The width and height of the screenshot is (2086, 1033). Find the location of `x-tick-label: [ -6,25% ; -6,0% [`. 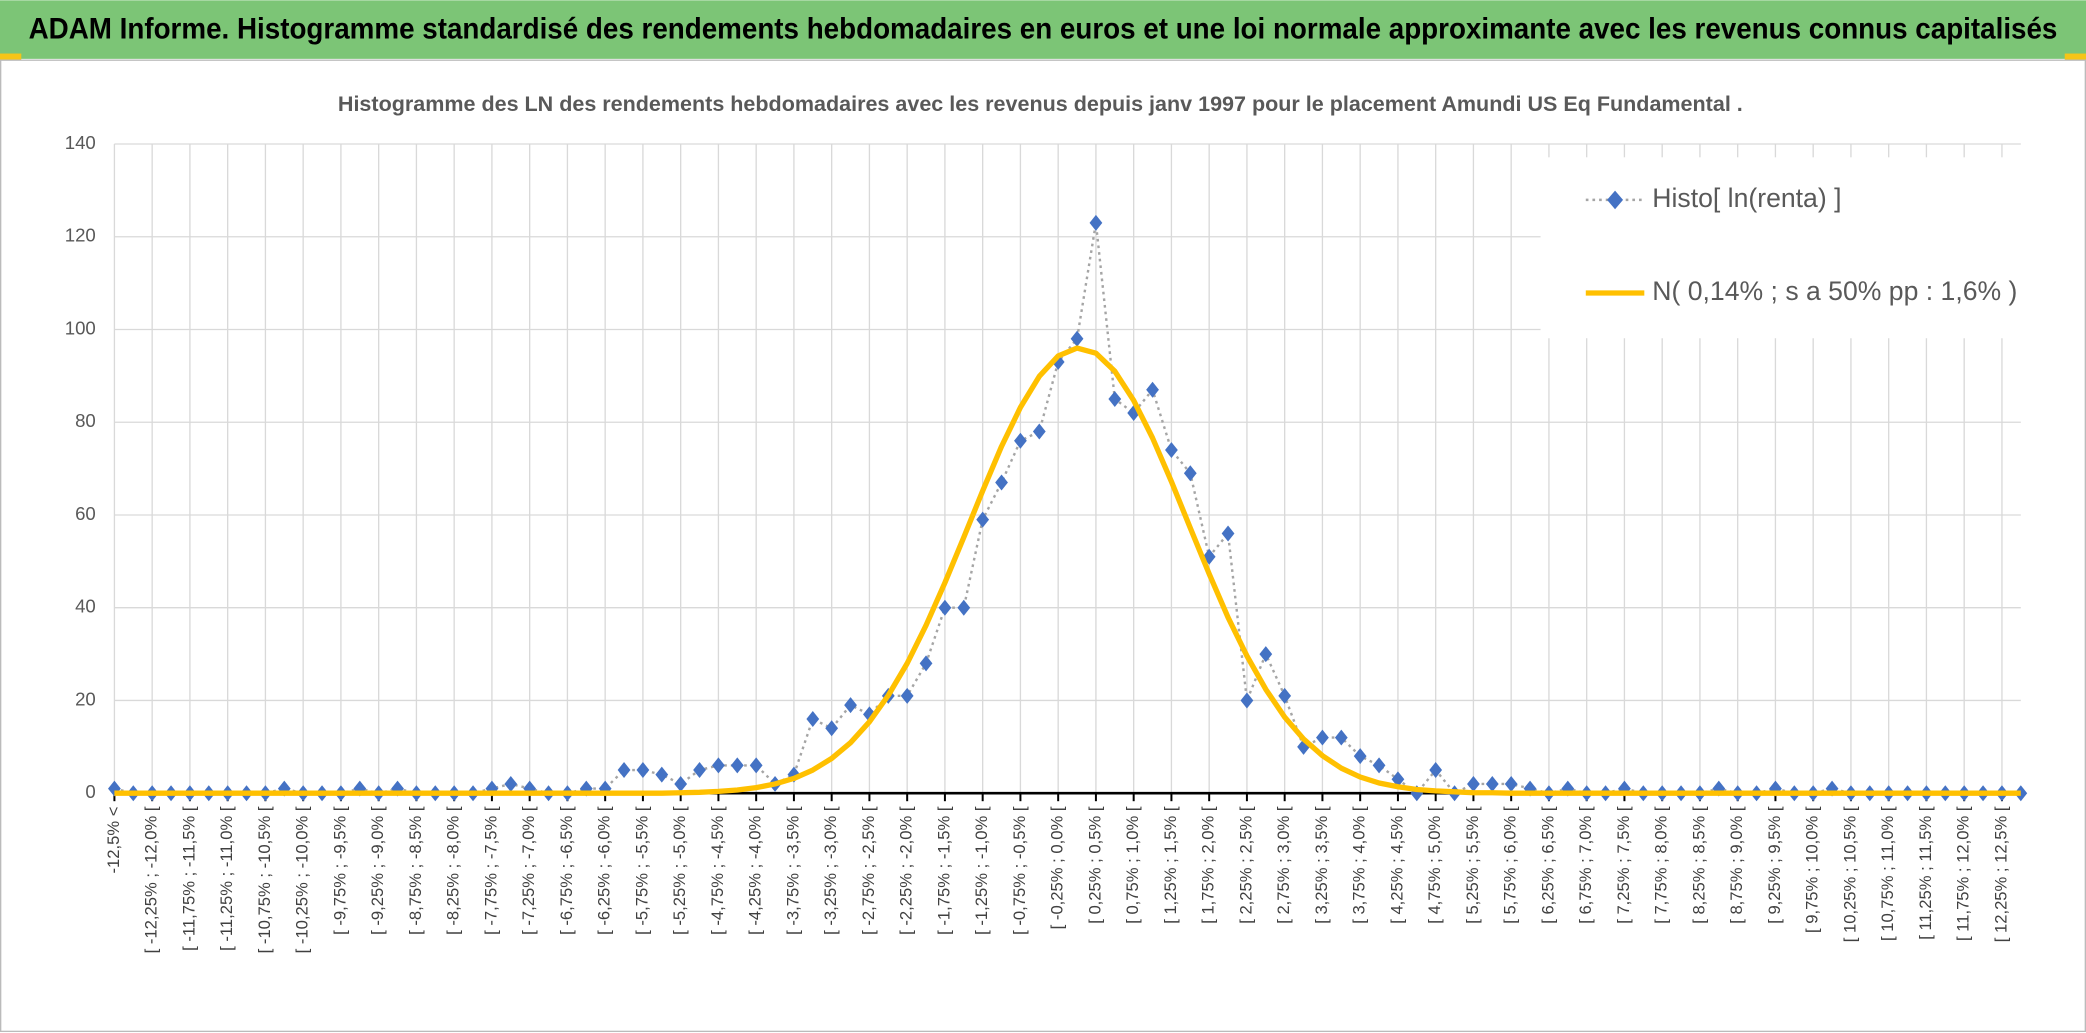

x-tick-label: [ -6,25% ; -6,0% [ is located at coordinates (604, 870).